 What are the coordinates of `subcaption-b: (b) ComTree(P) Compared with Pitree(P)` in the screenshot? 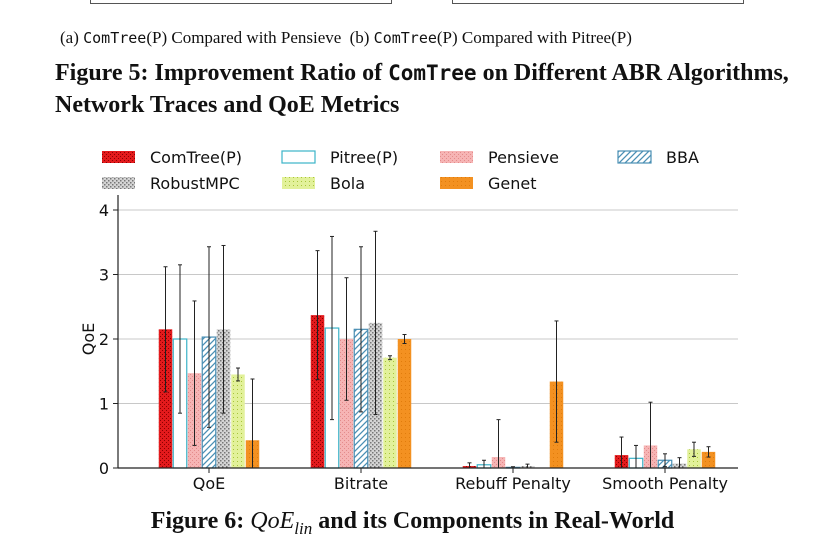 It's located at (490, 37).